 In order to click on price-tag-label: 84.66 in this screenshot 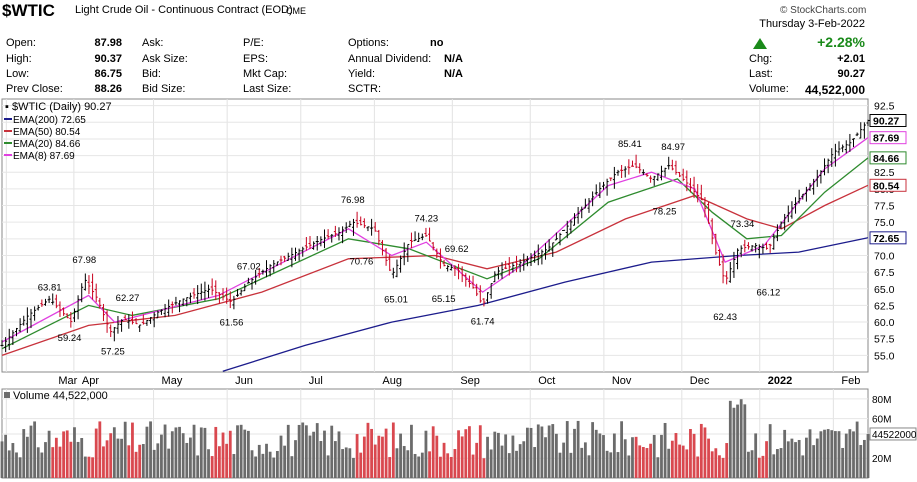, I will do `click(886, 159)`.